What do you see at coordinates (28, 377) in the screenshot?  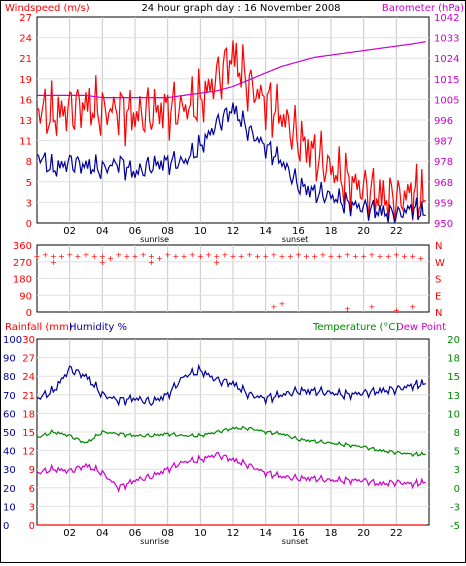 I see `rainfall-tick-label: 24` at bounding box center [28, 377].